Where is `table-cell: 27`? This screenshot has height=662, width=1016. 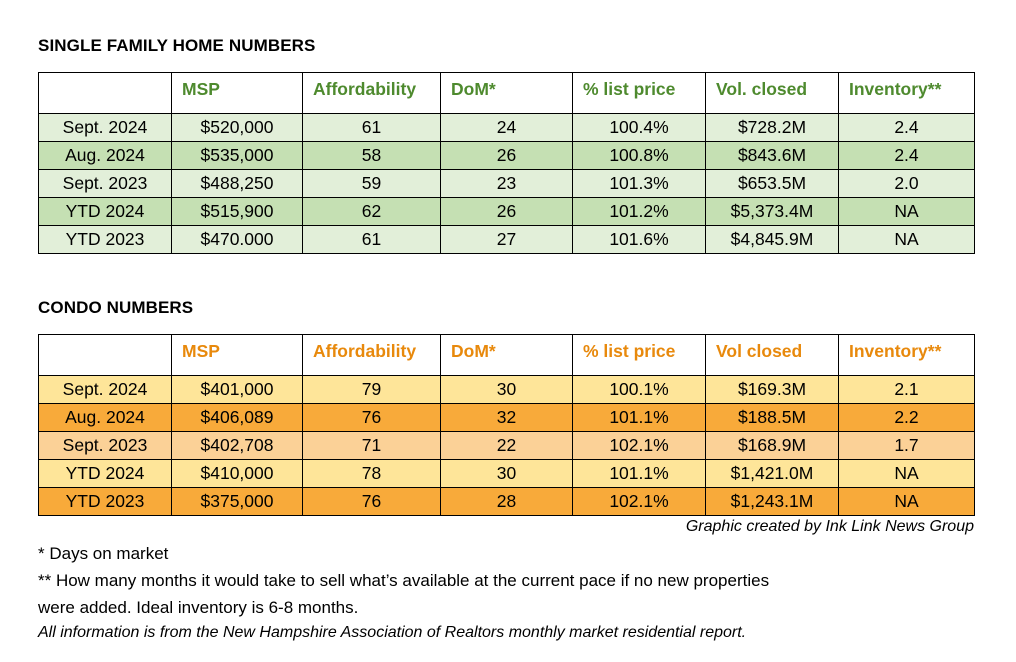 table-cell: 27 is located at coordinates (506, 239).